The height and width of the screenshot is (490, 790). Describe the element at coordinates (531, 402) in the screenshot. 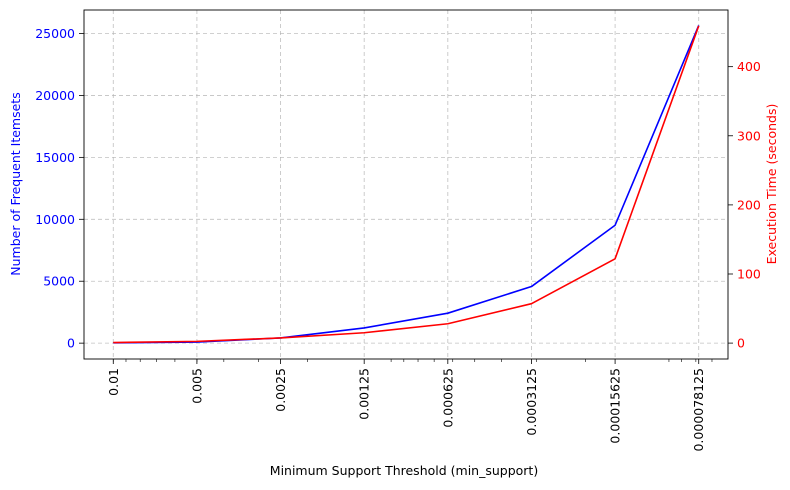

I see `x-tick-label: 0.0003125` at that location.